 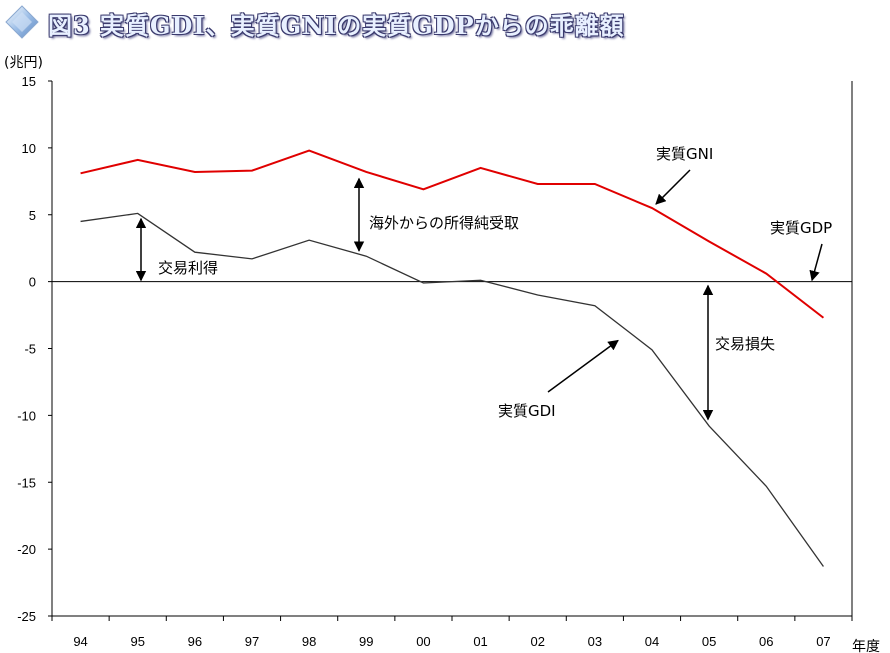 What do you see at coordinates (26, 549) in the screenshot?
I see `y-tick-label: -20` at bounding box center [26, 549].